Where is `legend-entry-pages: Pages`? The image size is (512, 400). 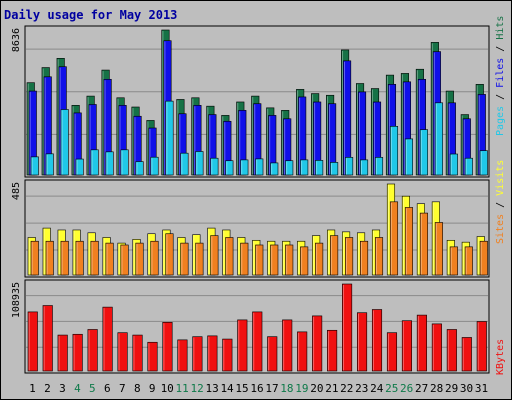 legend-entry-pages: Pages is located at coordinates (500, 121).